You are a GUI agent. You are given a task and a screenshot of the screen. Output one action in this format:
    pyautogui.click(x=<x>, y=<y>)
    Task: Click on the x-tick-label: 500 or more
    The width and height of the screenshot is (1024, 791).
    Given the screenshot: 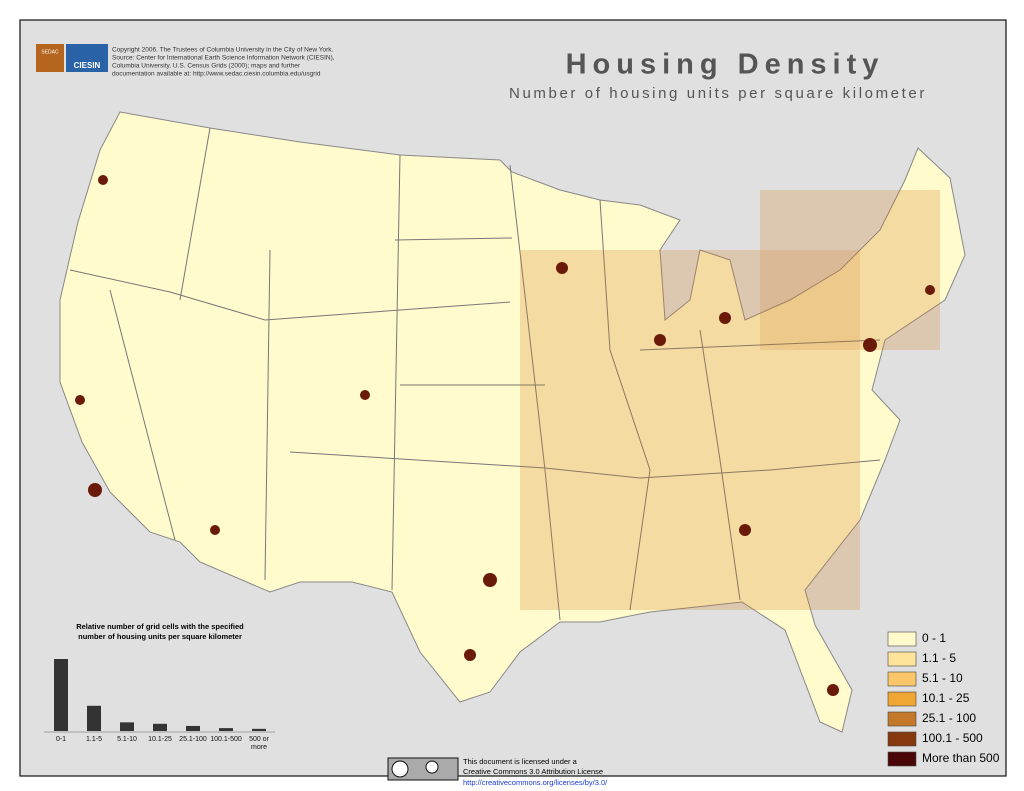 What is the action you would take?
    pyautogui.click(x=259, y=743)
    